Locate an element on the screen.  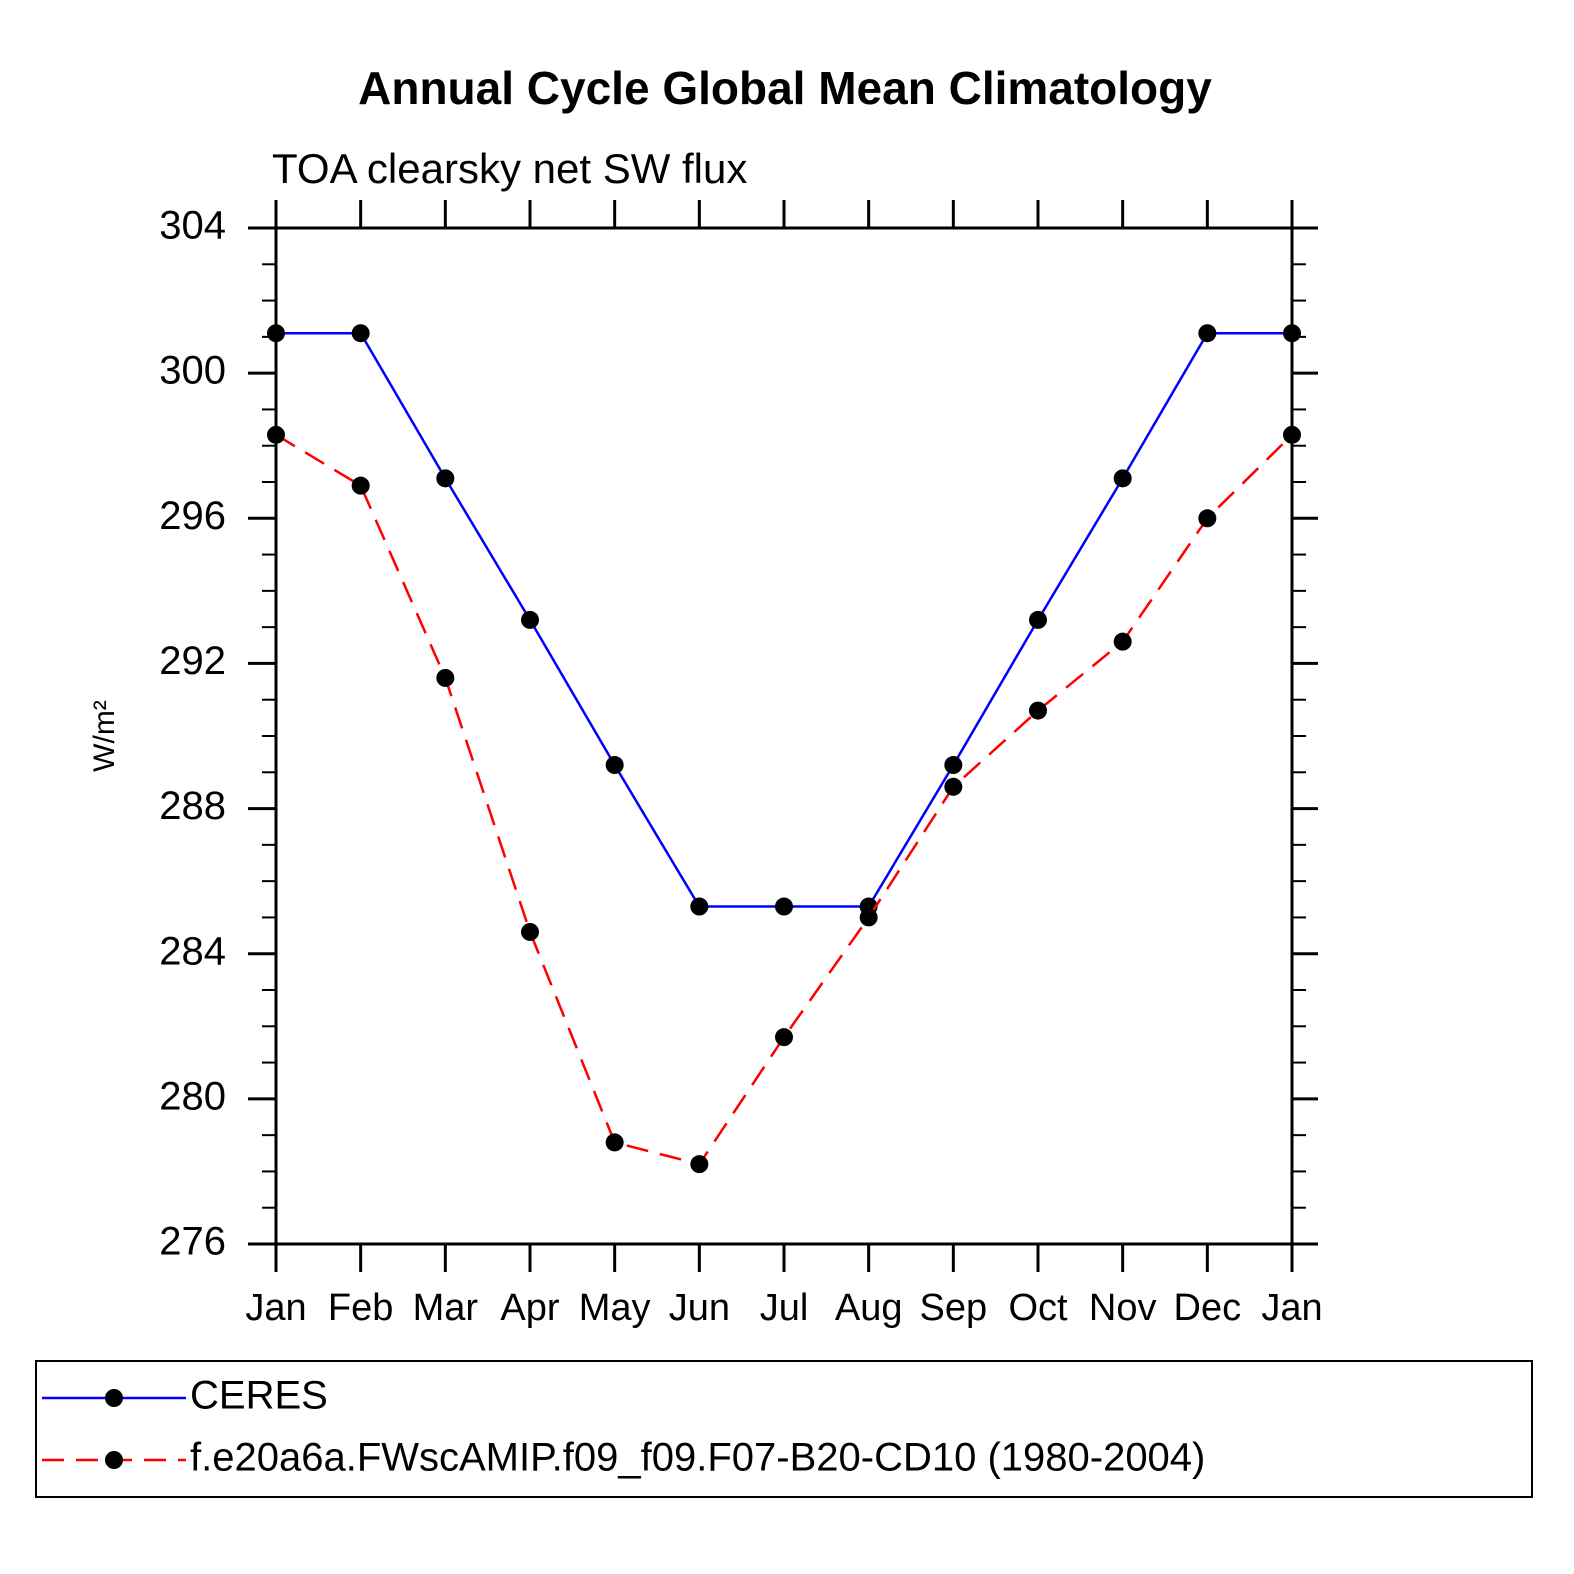
x-tick-label: Apr is located at coordinates (529, 1308).